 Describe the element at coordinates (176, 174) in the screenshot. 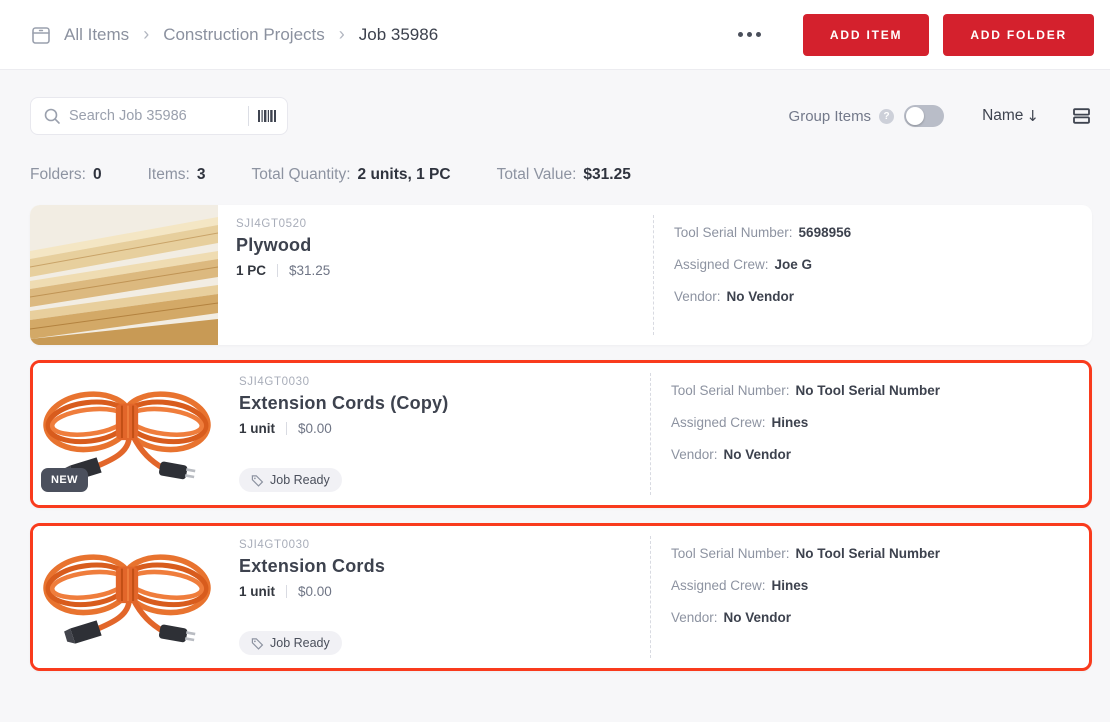

I see `stat-items: Items: 3` at that location.